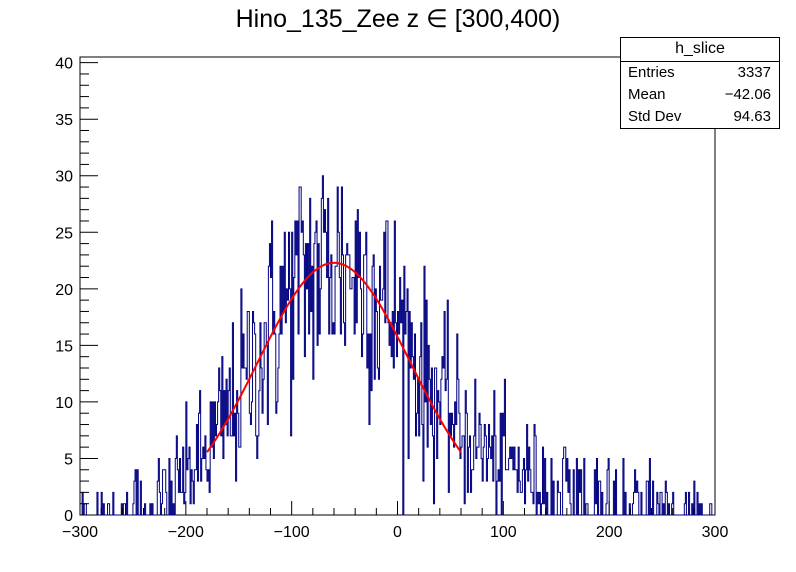 This screenshot has width=796, height=572. What do you see at coordinates (700, 73) in the screenshot?
I see `stats-row-entries: Entries 3337` at bounding box center [700, 73].